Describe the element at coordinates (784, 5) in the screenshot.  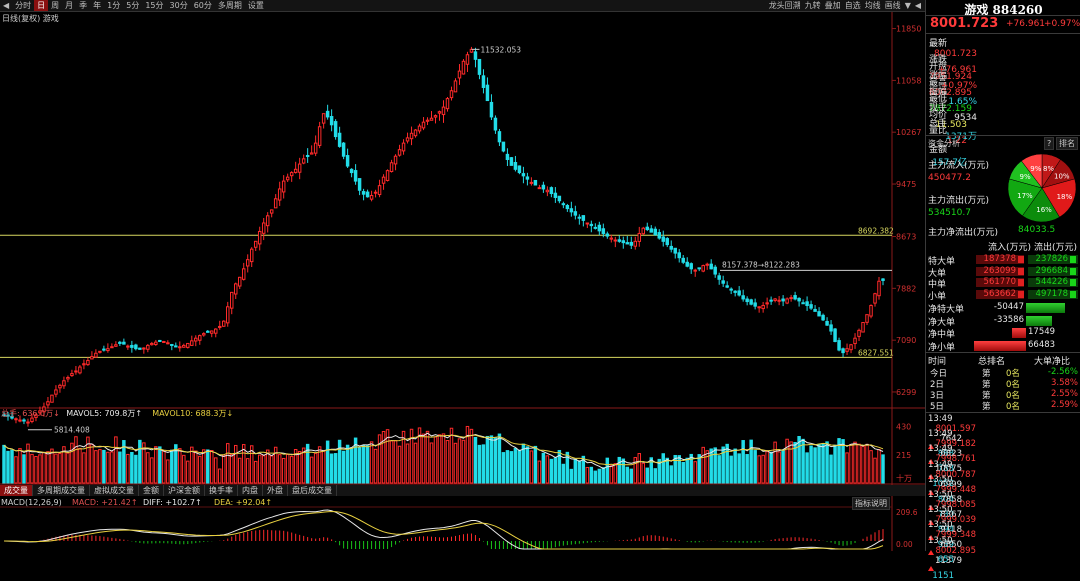
I see `right-tool-0: 龙头回溯` at that location.